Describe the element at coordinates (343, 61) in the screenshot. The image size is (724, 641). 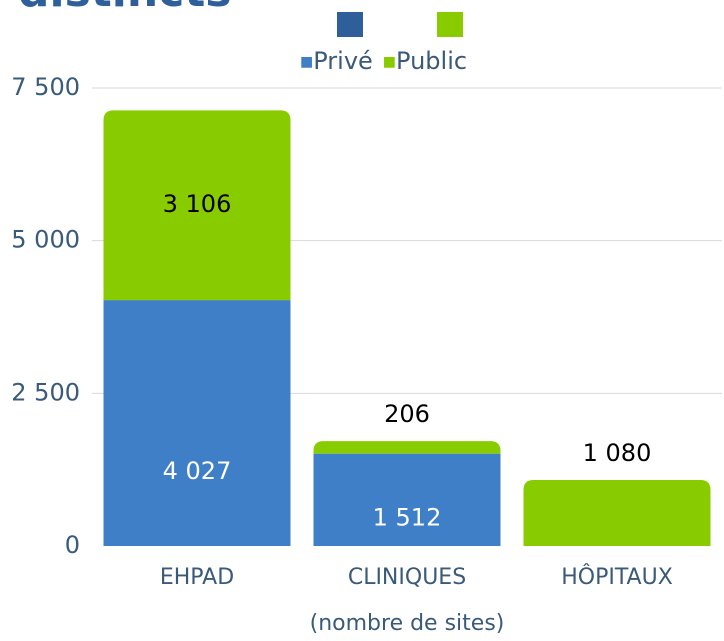
I see `legend-label: Privé` at that location.